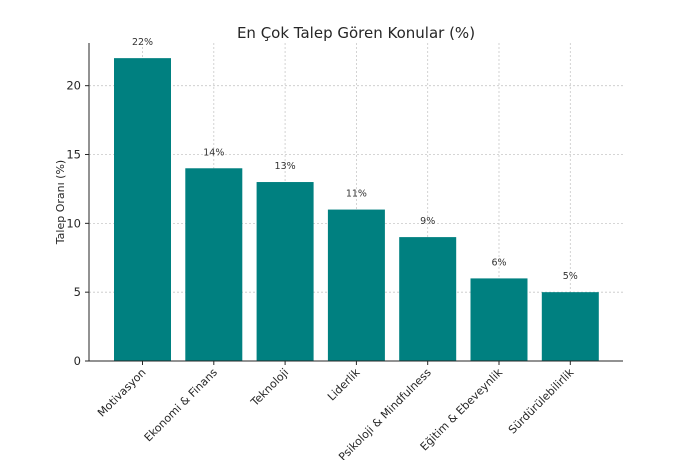  Describe the element at coordinates (427, 221) in the screenshot. I see `data-label: 9%` at that location.